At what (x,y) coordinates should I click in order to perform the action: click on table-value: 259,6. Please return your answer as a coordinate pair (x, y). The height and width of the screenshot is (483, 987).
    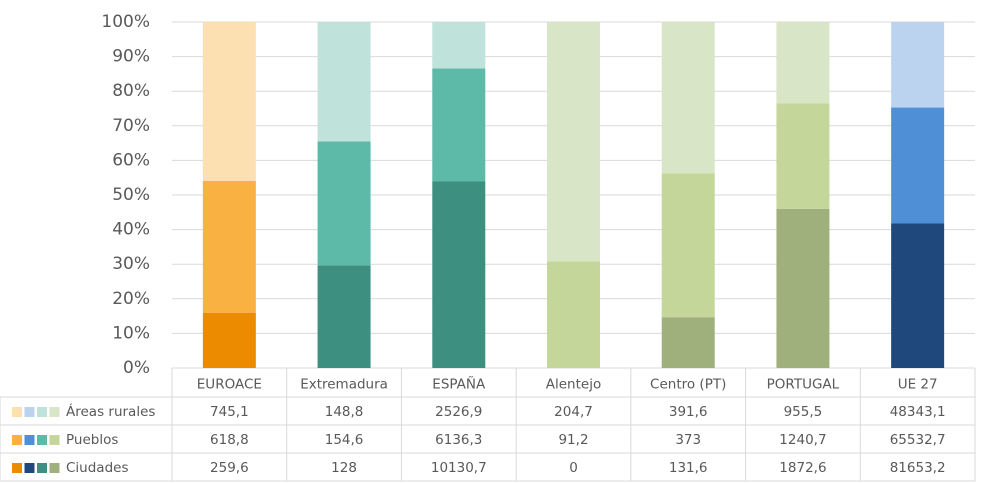
    Looking at the image, I should click on (229, 468).